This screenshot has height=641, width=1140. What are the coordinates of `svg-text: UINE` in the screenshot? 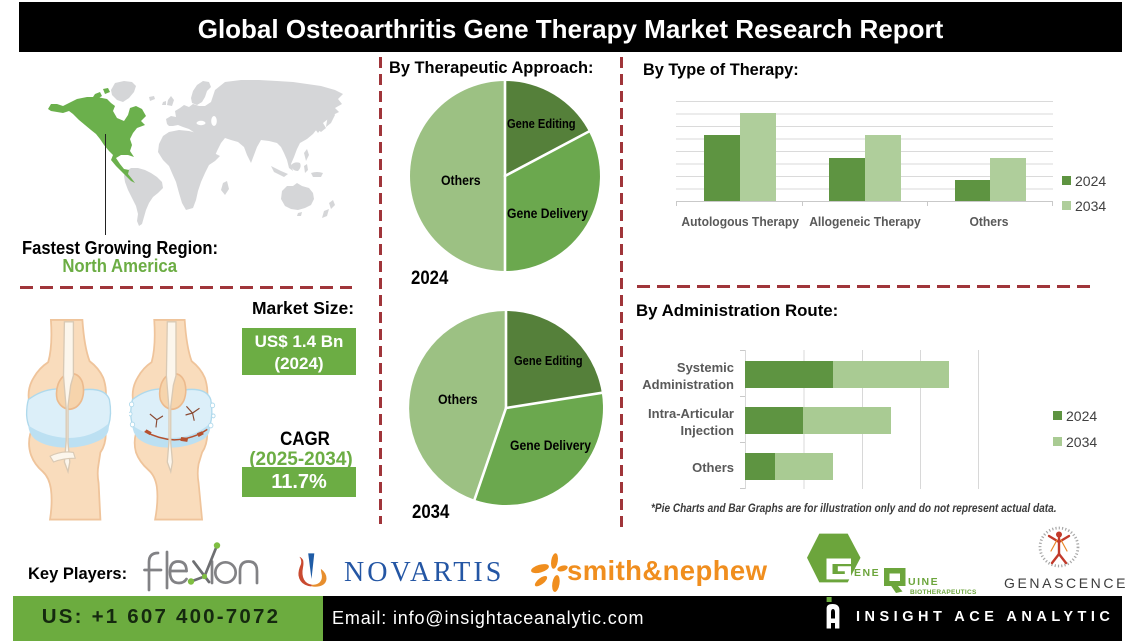 It's located at (923, 582).